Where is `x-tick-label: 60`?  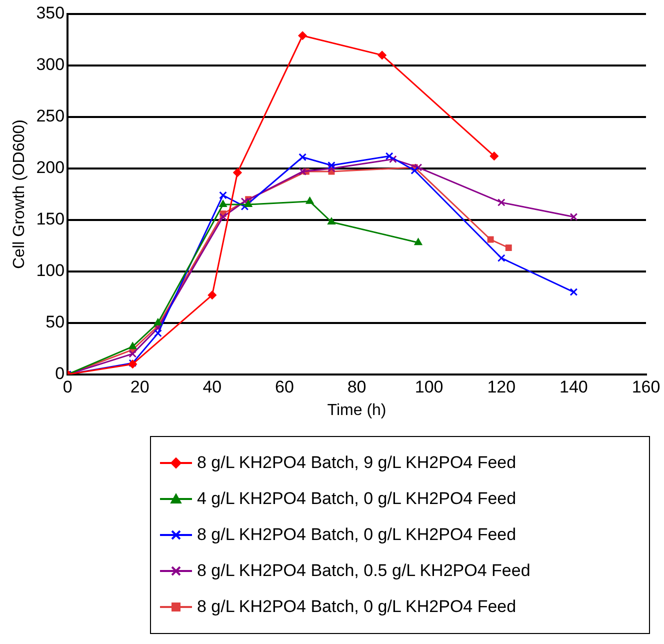 x-tick-label: 60 is located at coordinates (284, 386).